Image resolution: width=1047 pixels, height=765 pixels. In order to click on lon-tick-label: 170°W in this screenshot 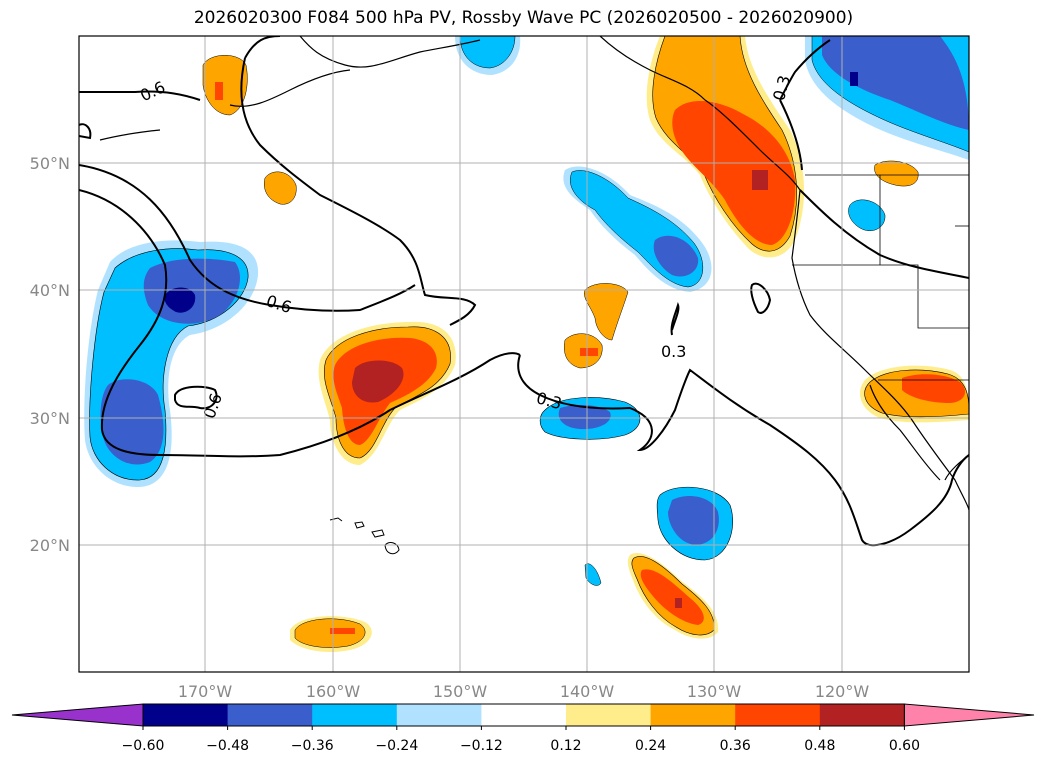, I will do `click(205, 691)`.